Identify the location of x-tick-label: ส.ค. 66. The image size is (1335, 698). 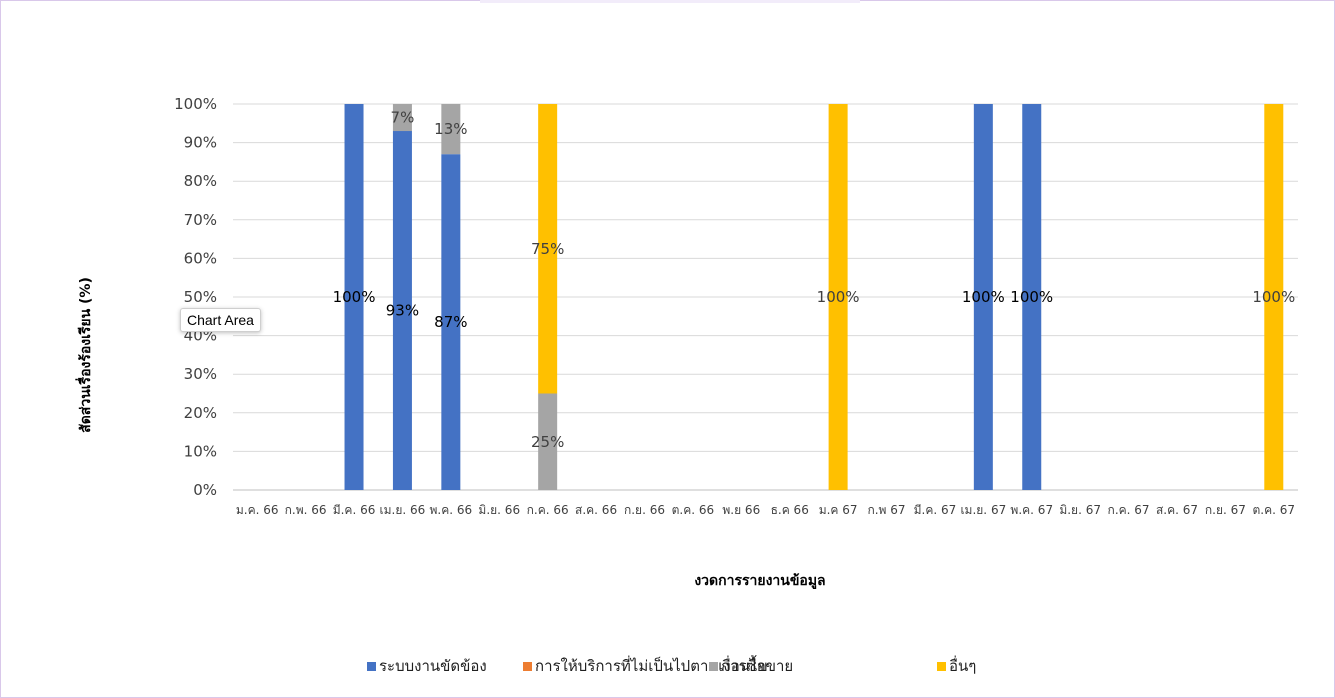
(596, 510).